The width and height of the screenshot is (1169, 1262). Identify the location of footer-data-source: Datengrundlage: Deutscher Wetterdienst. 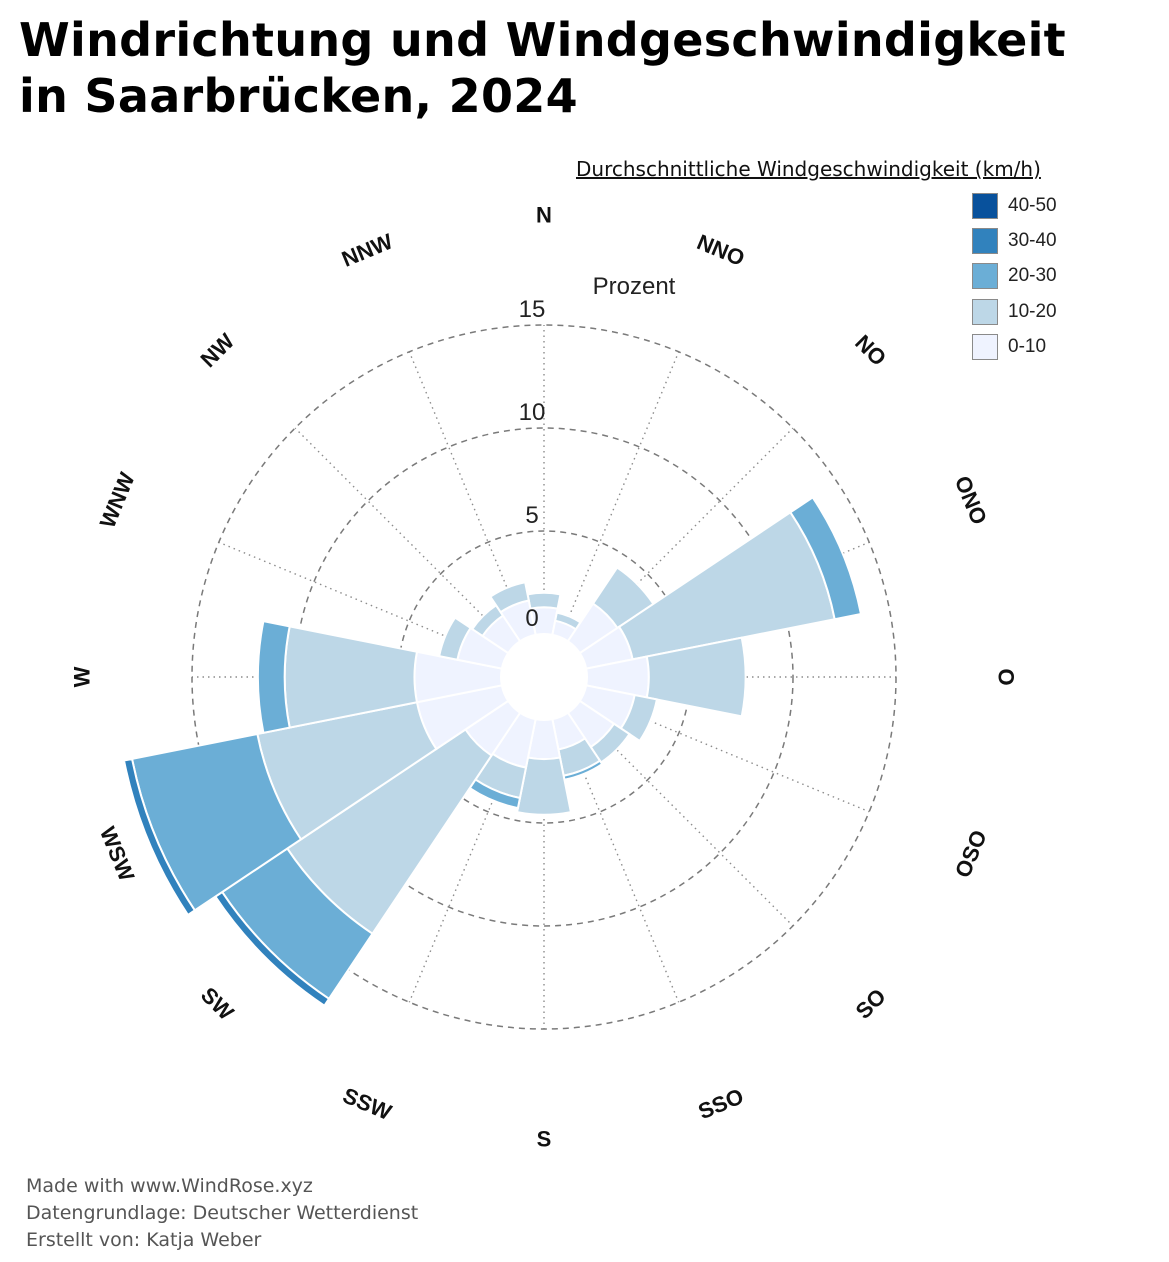
(222, 1213).